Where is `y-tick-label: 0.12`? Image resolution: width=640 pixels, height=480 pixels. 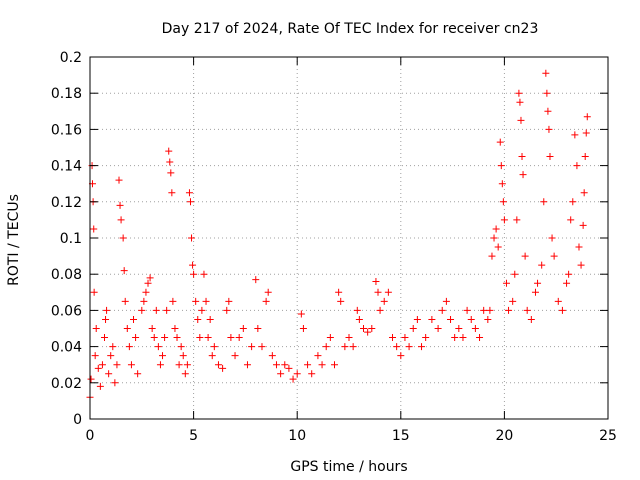
y-tick-label: 0.12 is located at coordinates (66, 203).